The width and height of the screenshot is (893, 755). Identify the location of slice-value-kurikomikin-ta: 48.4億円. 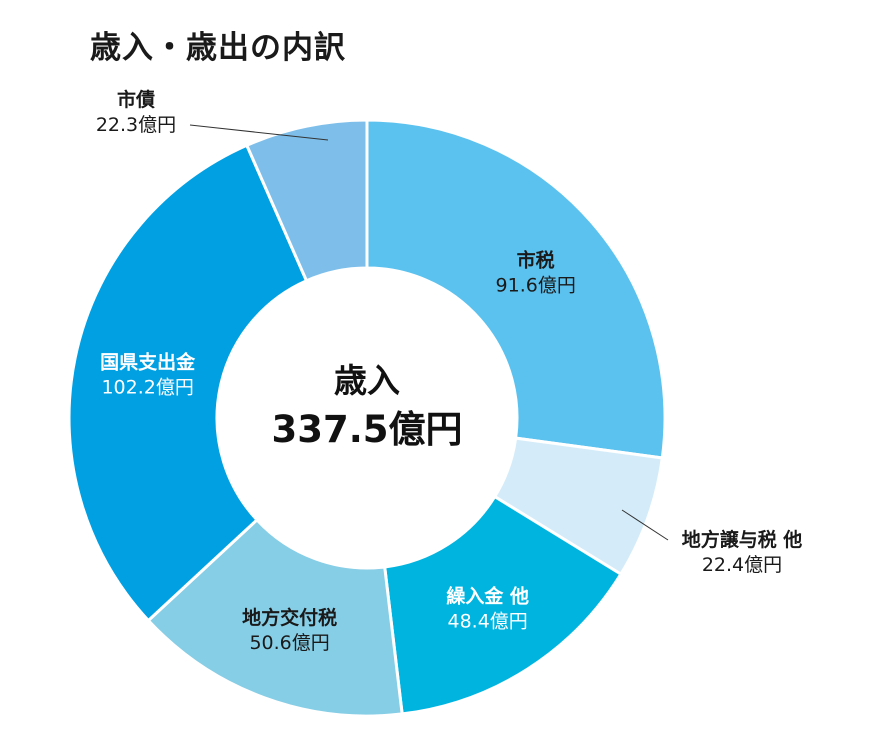
(487, 622).